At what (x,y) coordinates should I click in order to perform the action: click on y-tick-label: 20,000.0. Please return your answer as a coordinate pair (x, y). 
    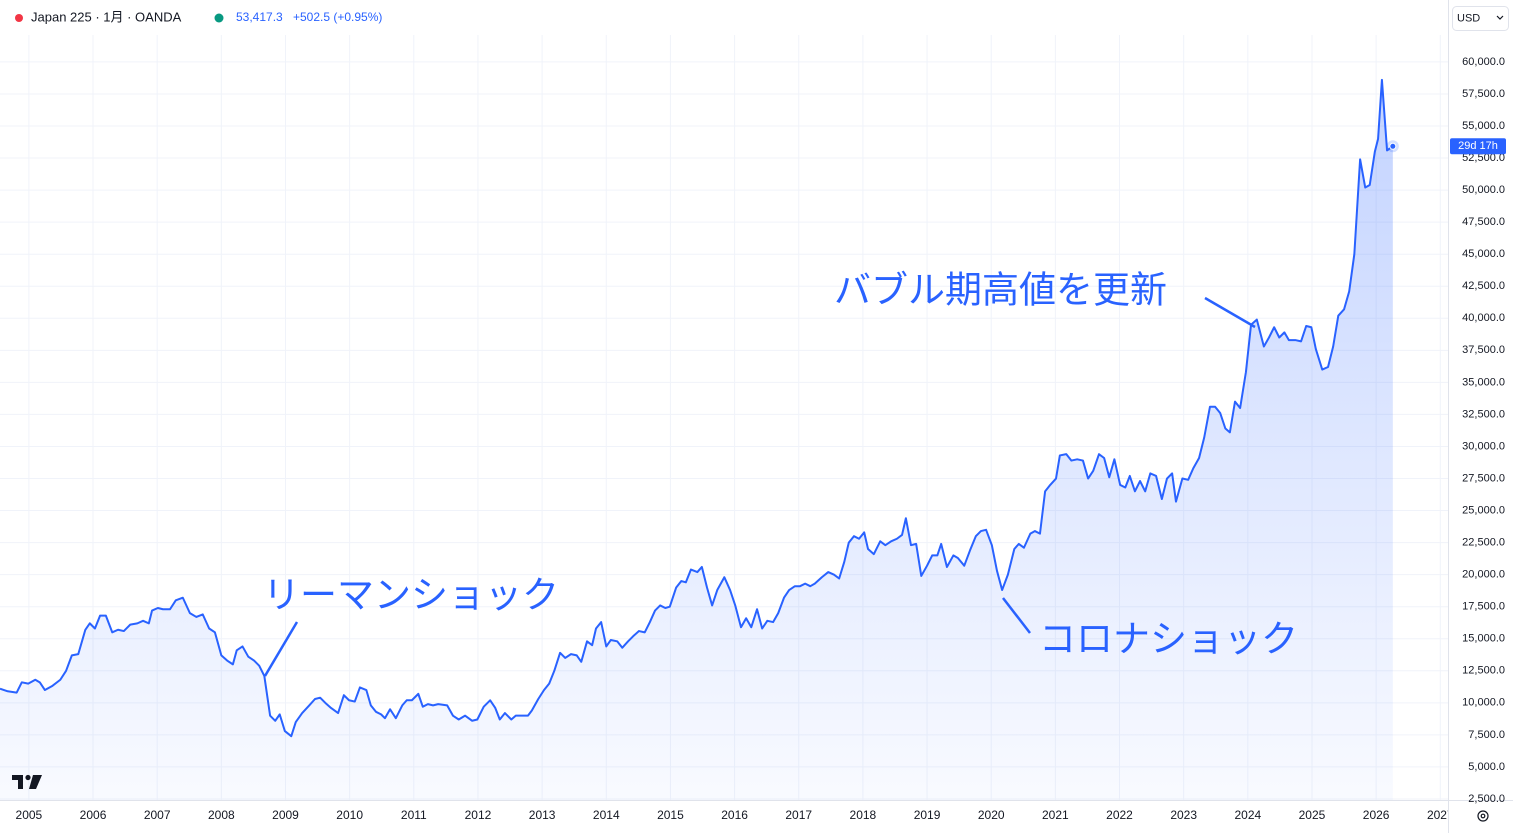
    Looking at the image, I should click on (1483, 575).